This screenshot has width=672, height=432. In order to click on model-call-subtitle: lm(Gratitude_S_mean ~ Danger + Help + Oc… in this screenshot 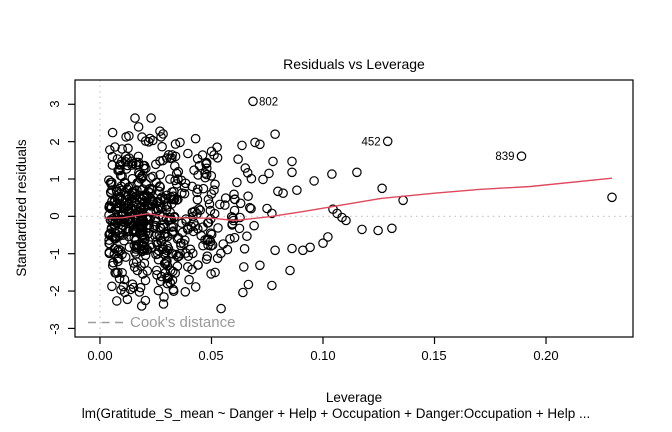, I will do `click(336, 413)`.